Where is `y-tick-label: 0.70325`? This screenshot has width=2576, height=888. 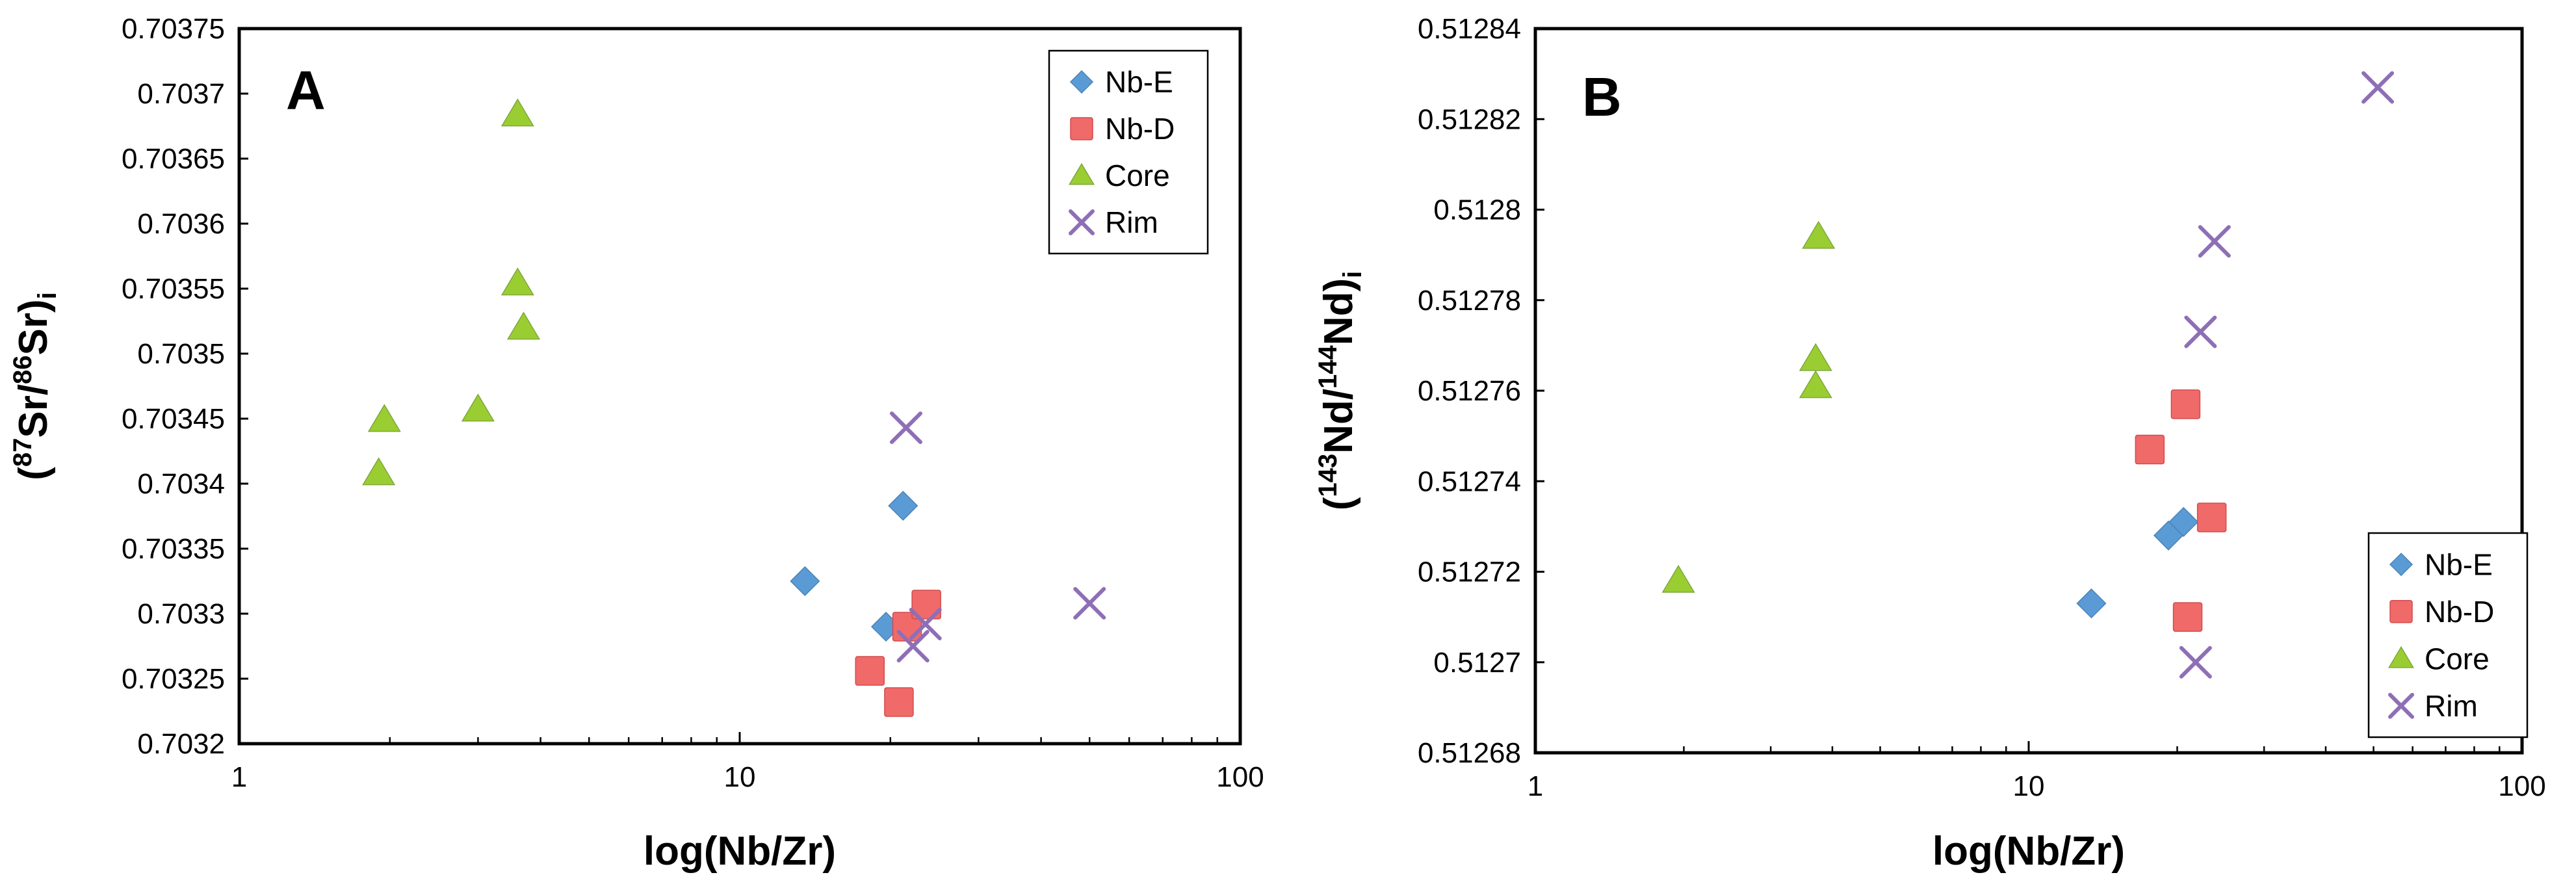
y-tick-label: 0.70325 is located at coordinates (174, 679).